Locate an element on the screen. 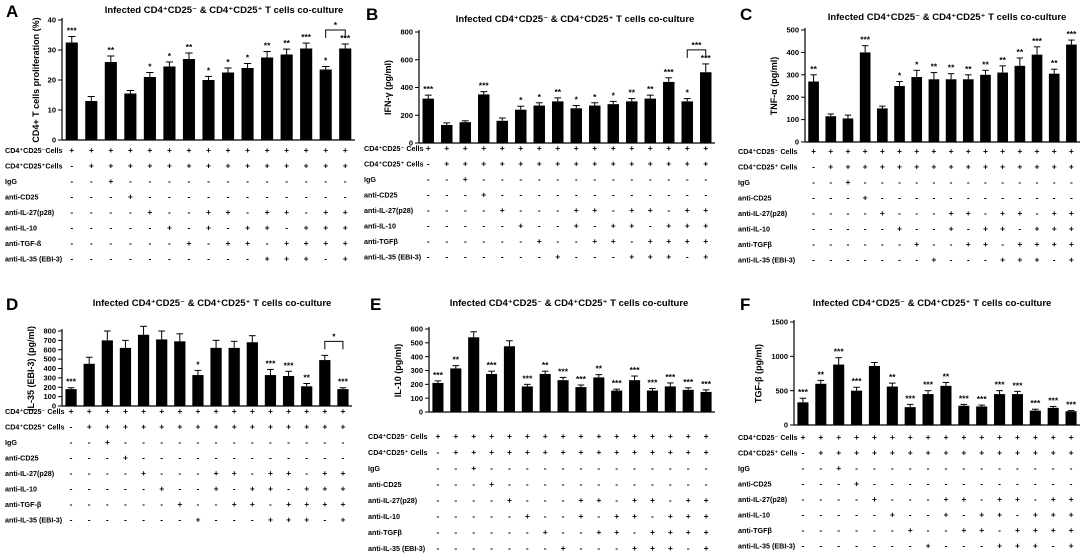 The width and height of the screenshot is (1084, 554). y-tick-label: 200 is located at coordinates (792, 97).